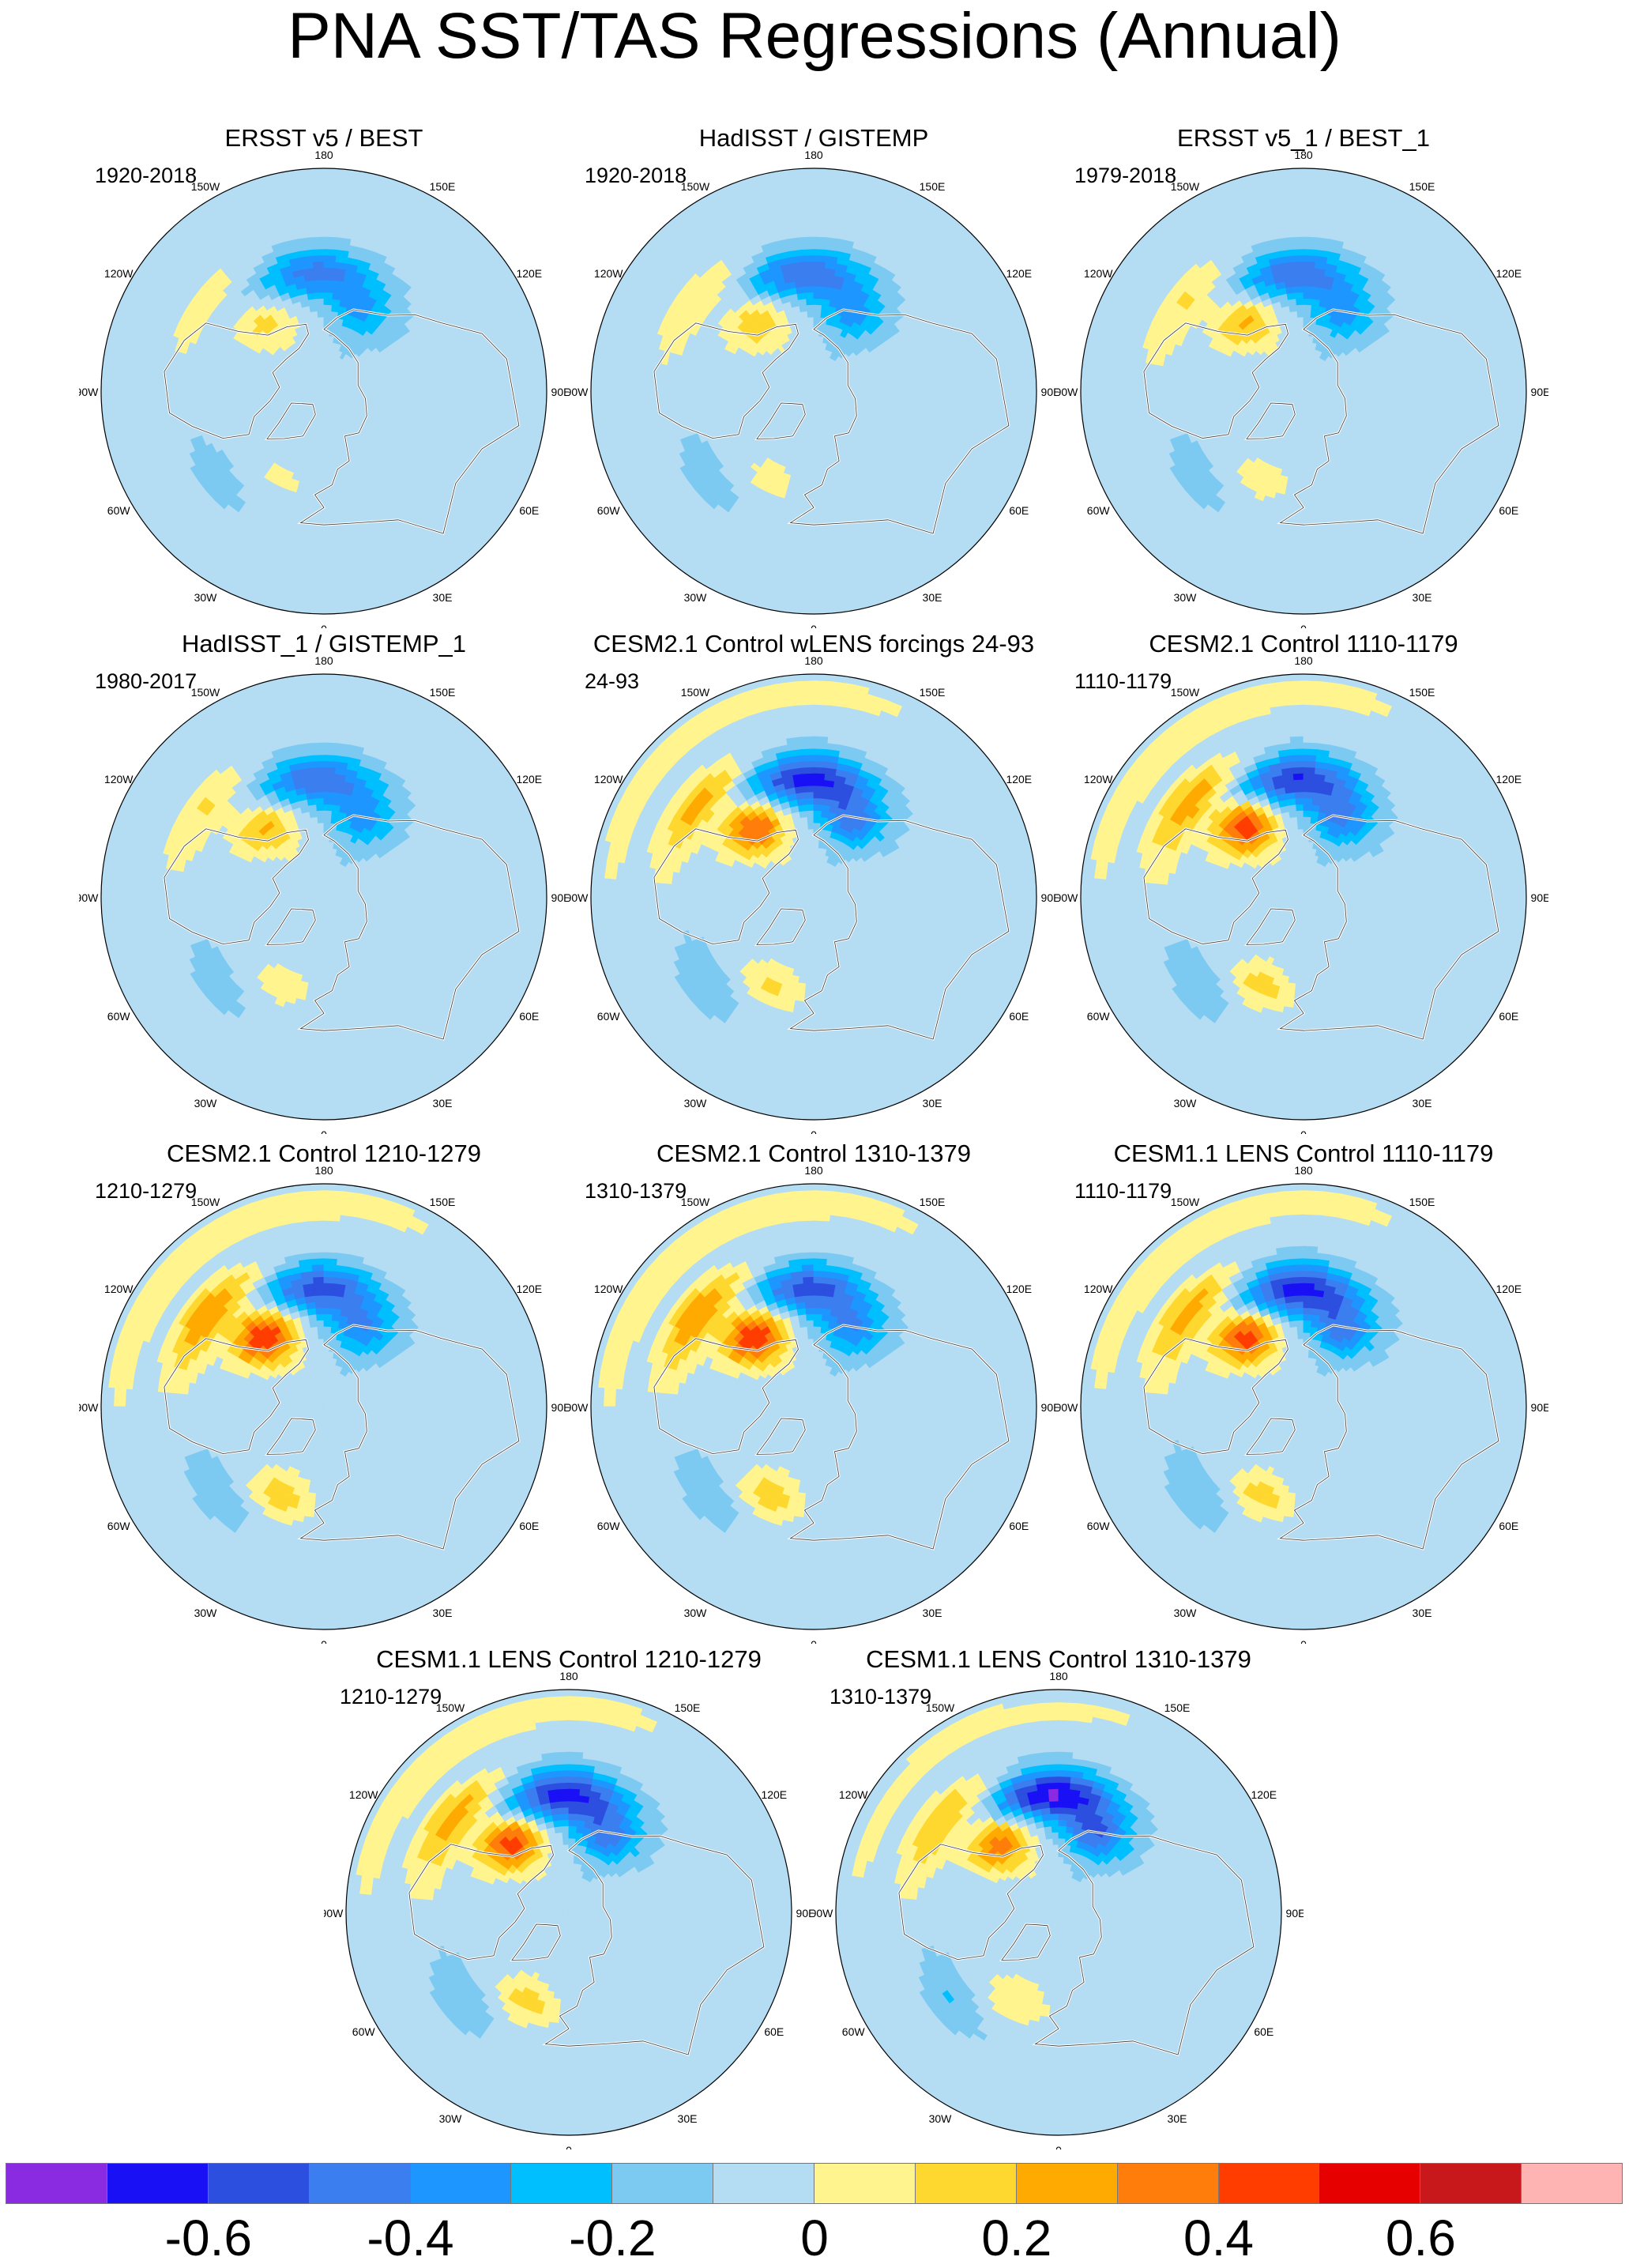  Describe the element at coordinates (323, 155) in the screenshot. I see `lon-label: 180` at that location.